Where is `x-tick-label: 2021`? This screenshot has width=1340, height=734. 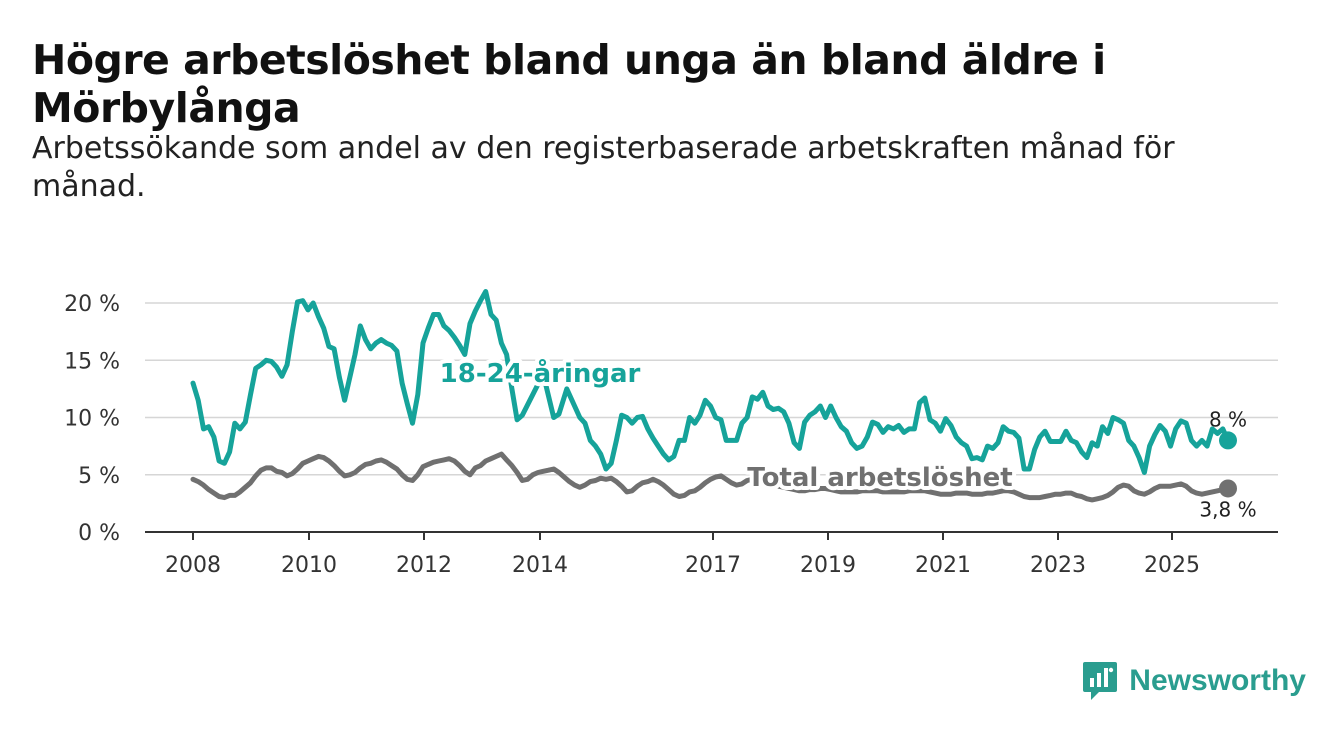 x-tick-label: 2021 is located at coordinates (943, 565).